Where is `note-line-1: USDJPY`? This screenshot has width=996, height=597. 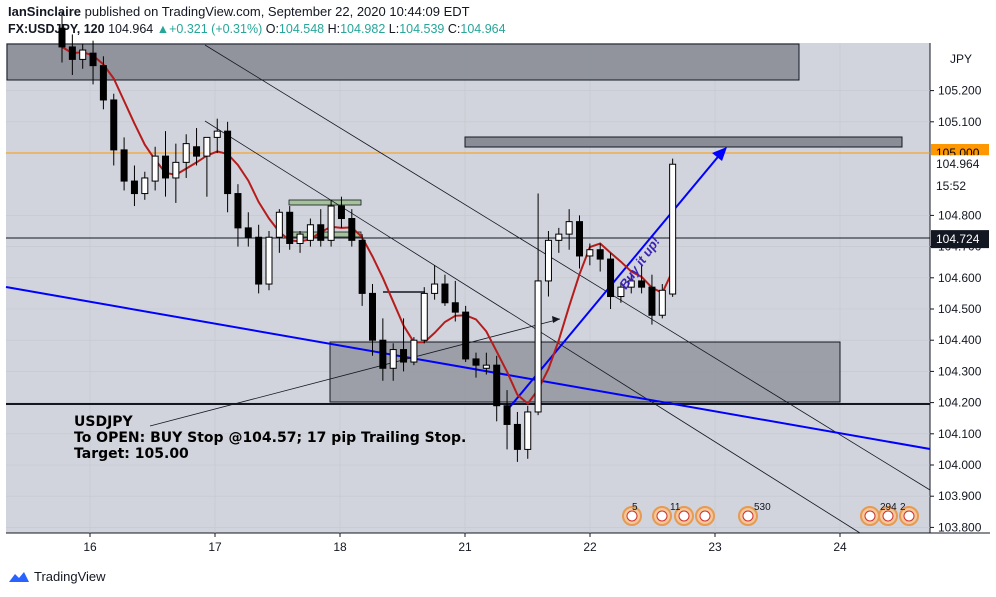 note-line-1: USDJPY is located at coordinates (103, 422).